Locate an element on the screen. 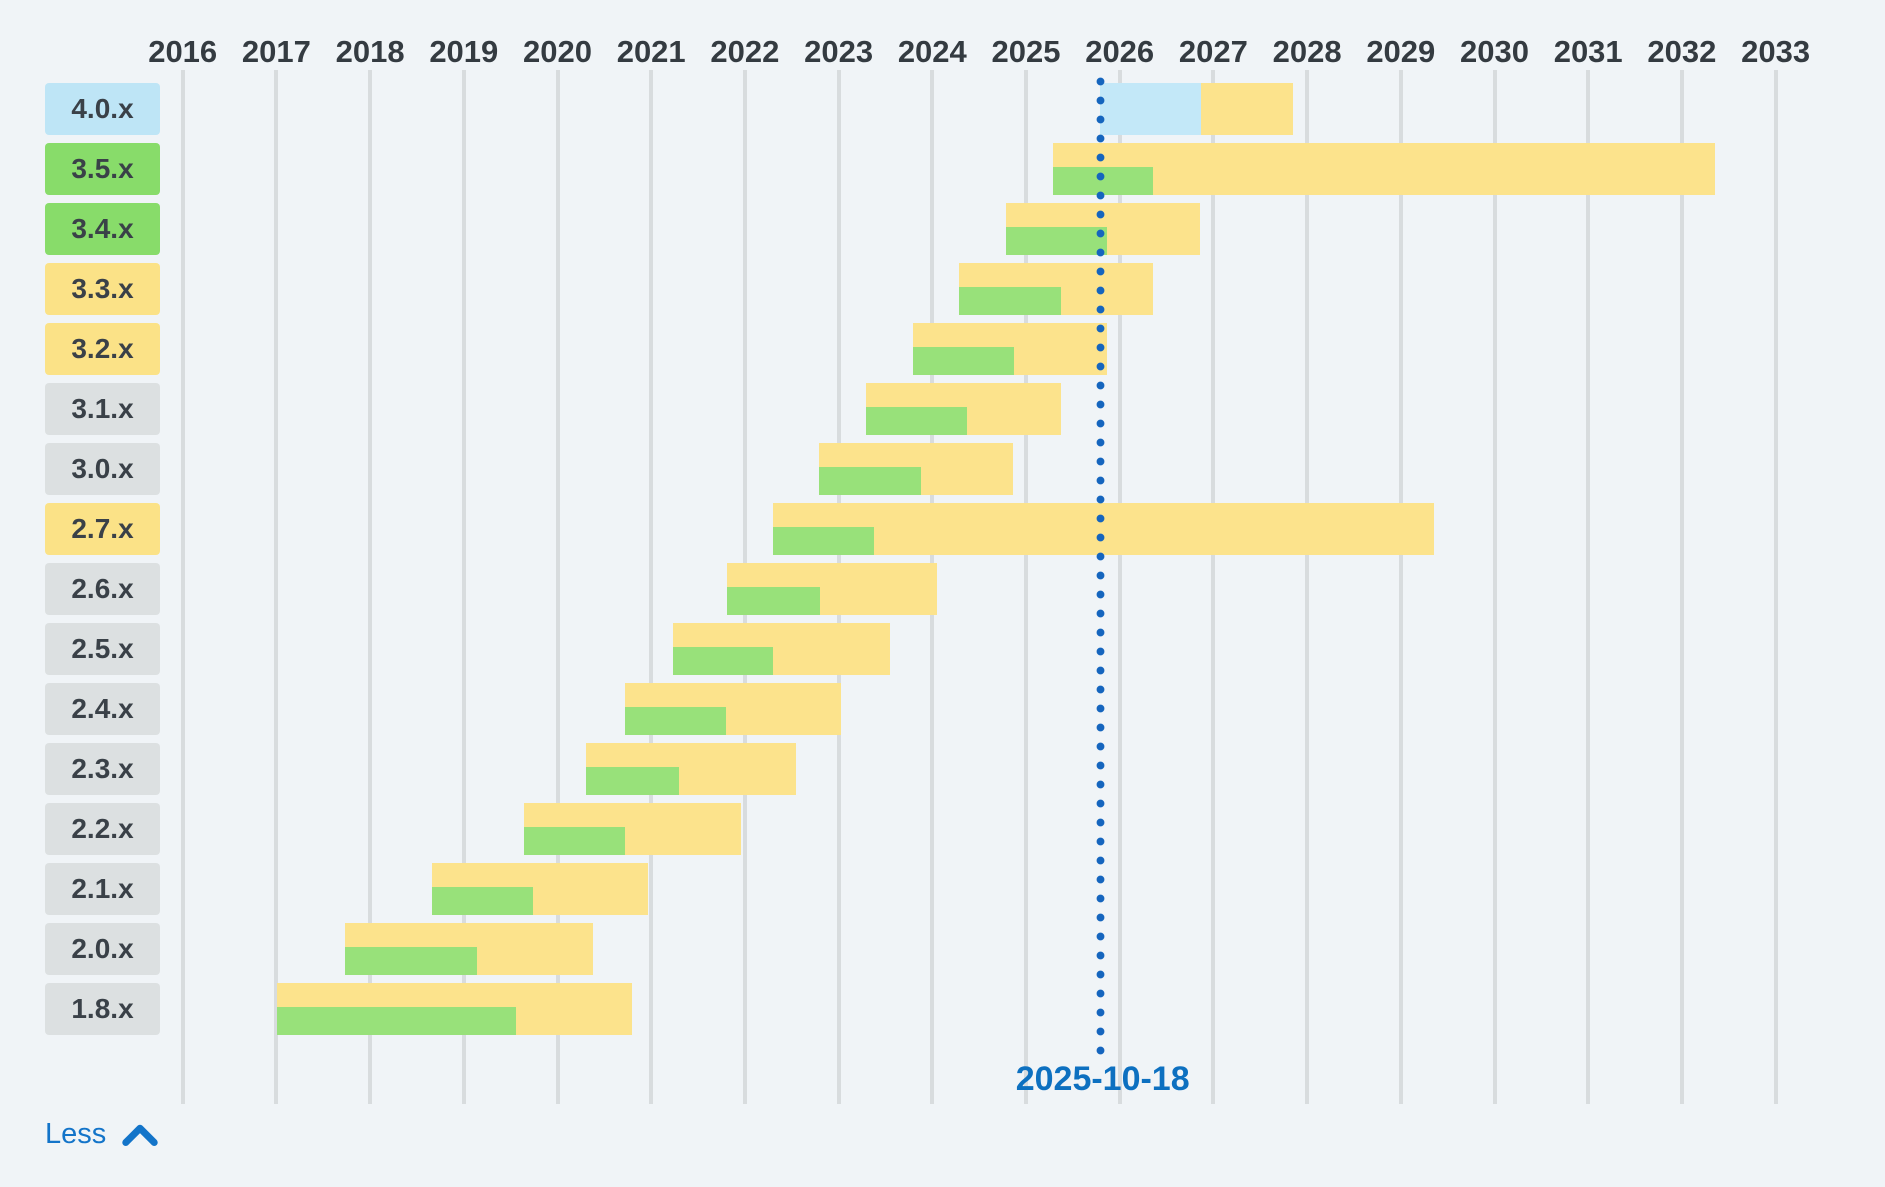 Image resolution: width=1885 pixels, height=1187 pixels. version-badge-3.2.x: 3.2.x is located at coordinates (102, 349).